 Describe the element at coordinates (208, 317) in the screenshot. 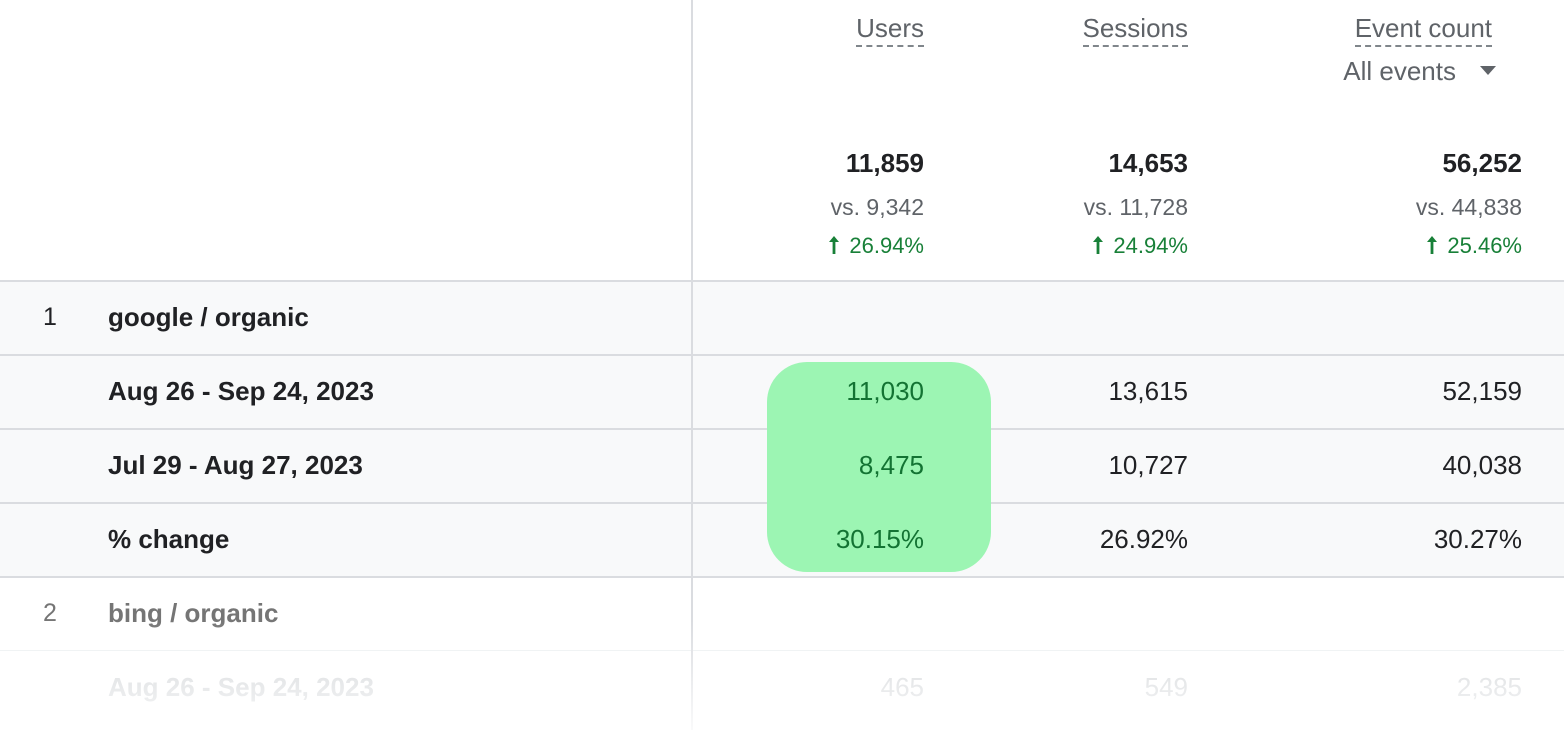

I see `row-label: google / organic` at that location.